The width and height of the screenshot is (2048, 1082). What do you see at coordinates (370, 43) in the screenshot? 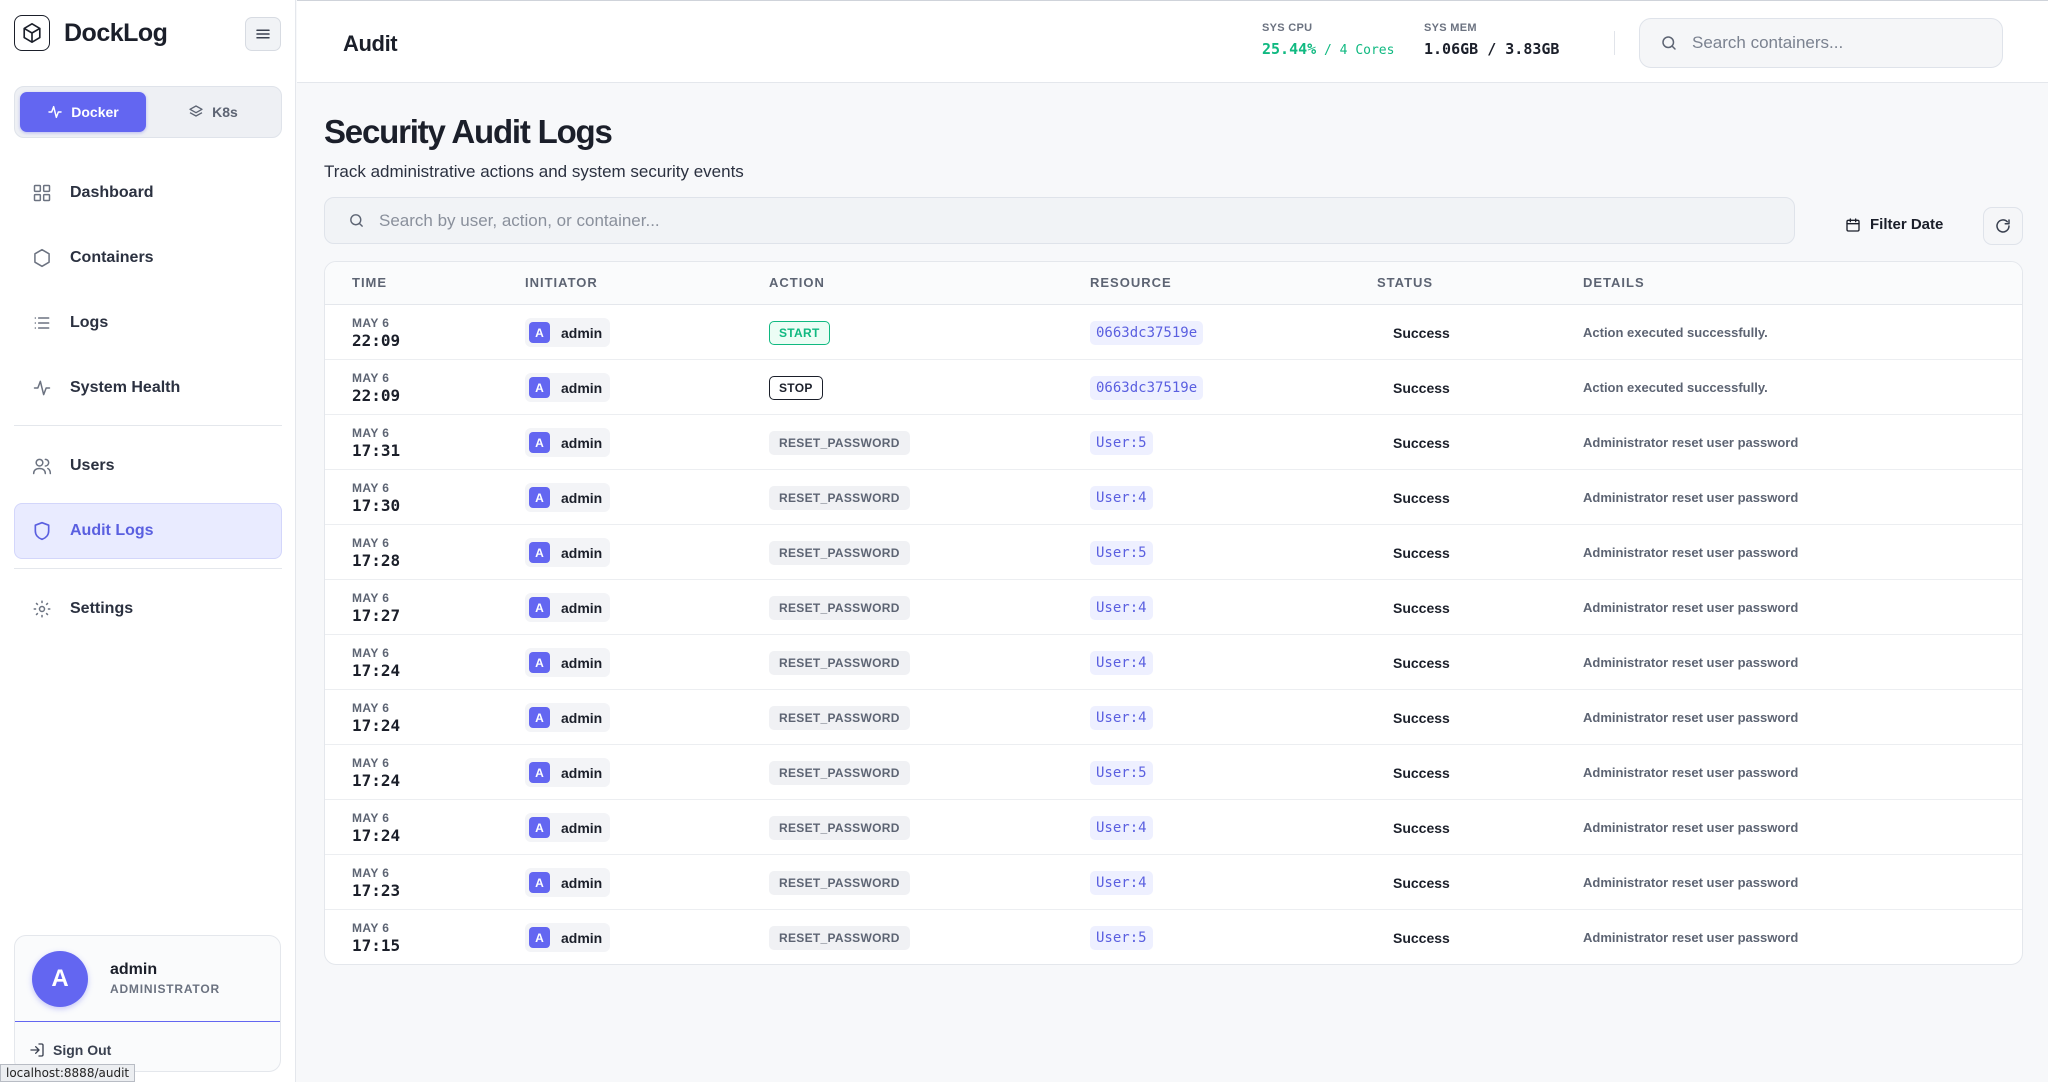
I see `page-title: Audit` at bounding box center [370, 43].